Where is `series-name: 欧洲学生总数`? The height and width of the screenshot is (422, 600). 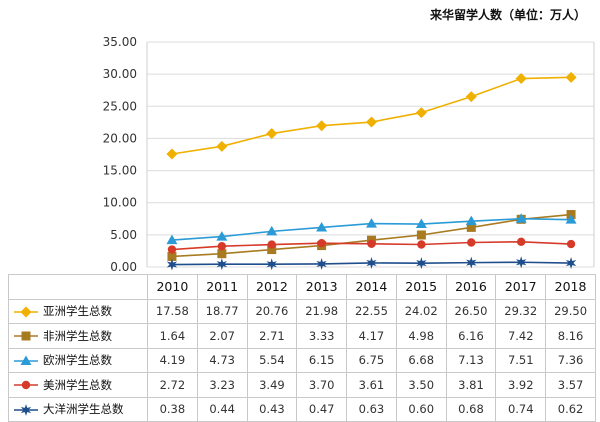 series-name: 欧洲学生总数 is located at coordinates (77, 360).